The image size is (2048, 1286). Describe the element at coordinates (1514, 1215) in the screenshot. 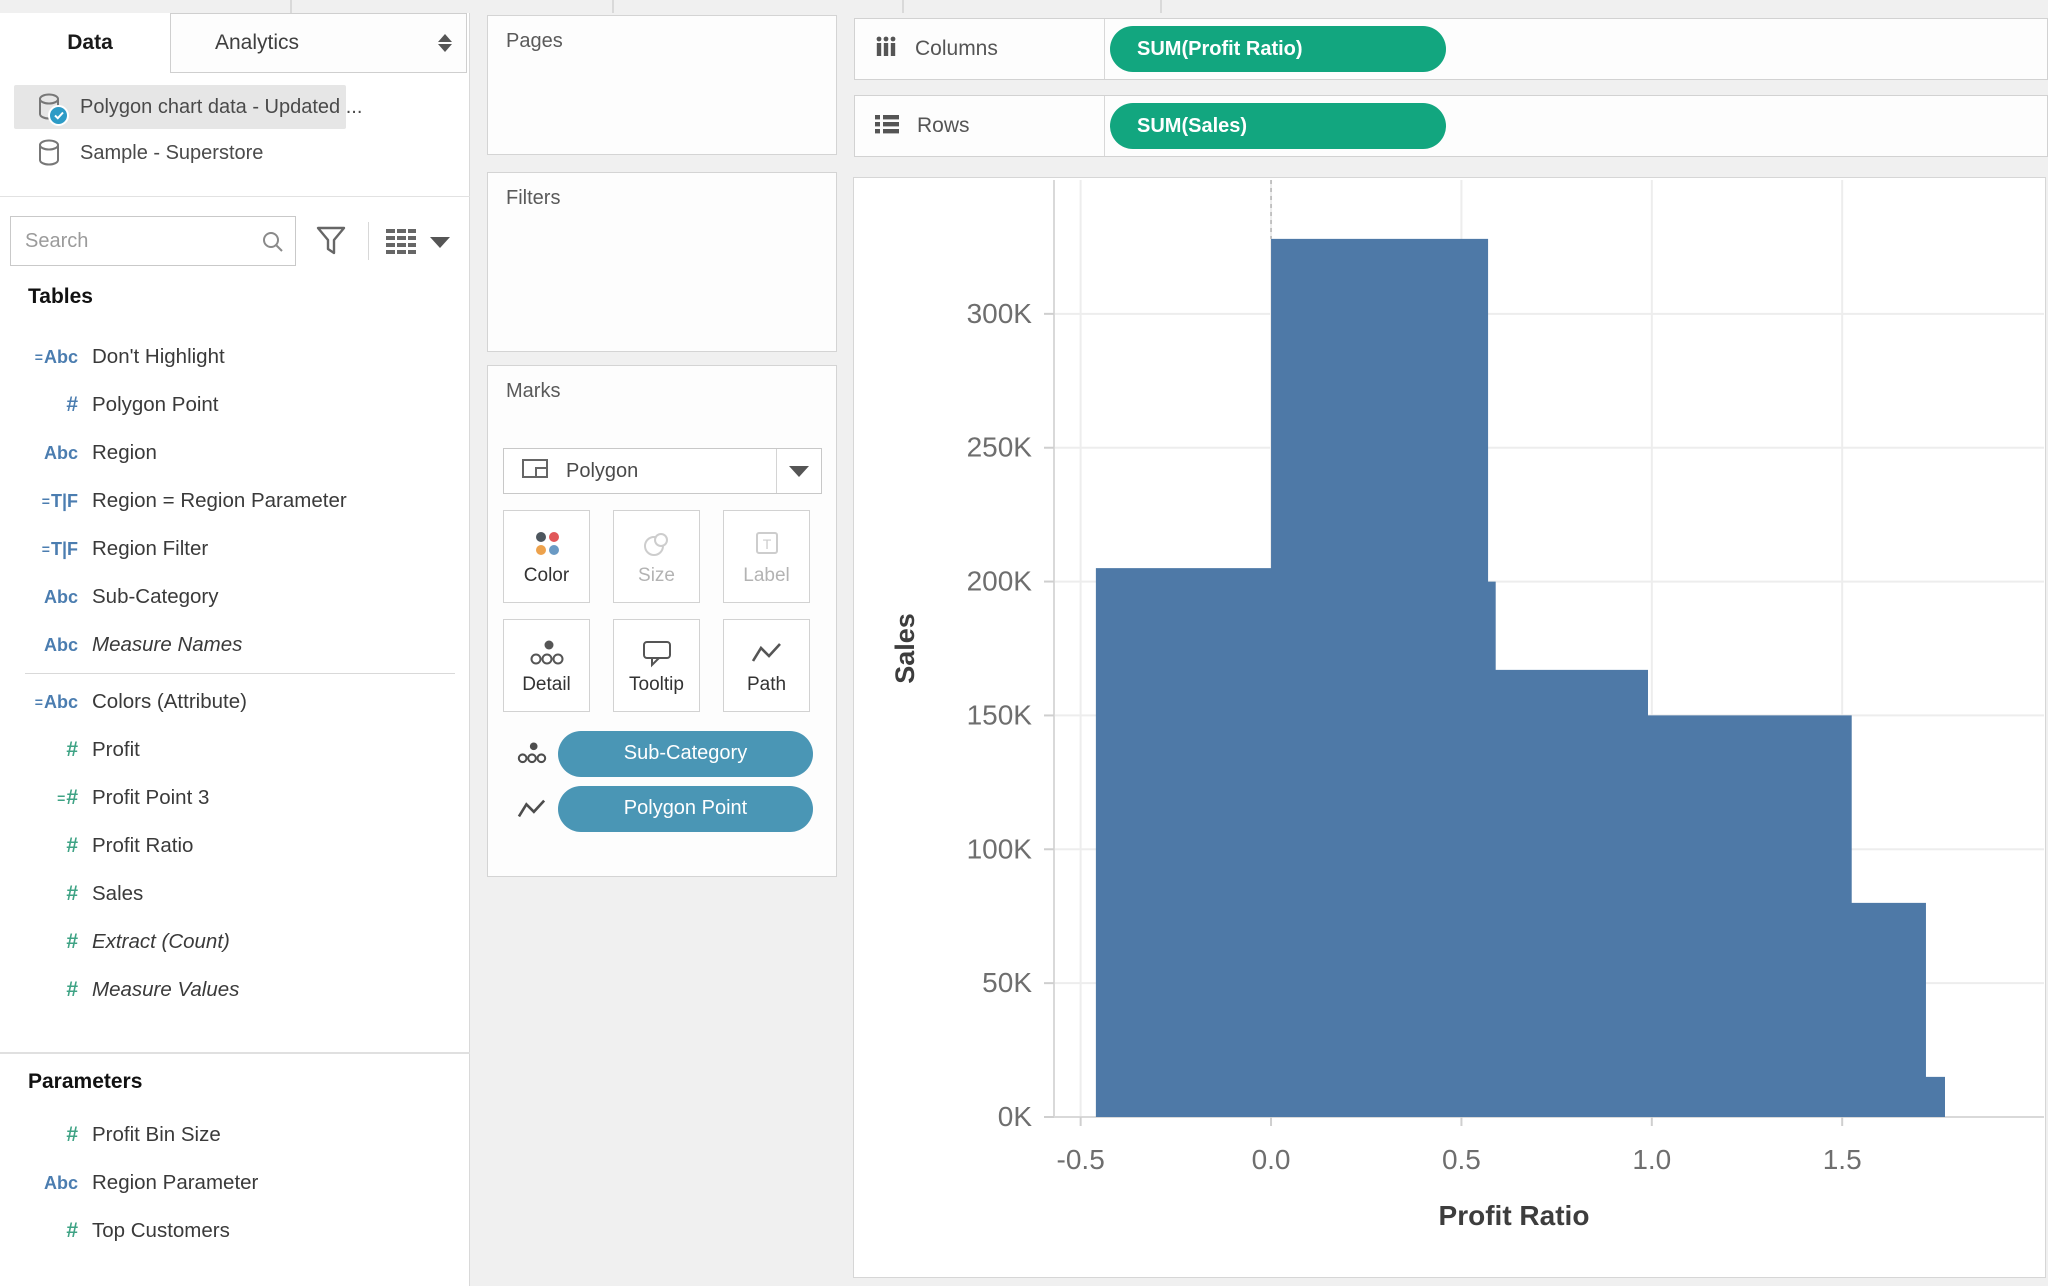

I see `x-axis-title: Profit Ratio` at that location.